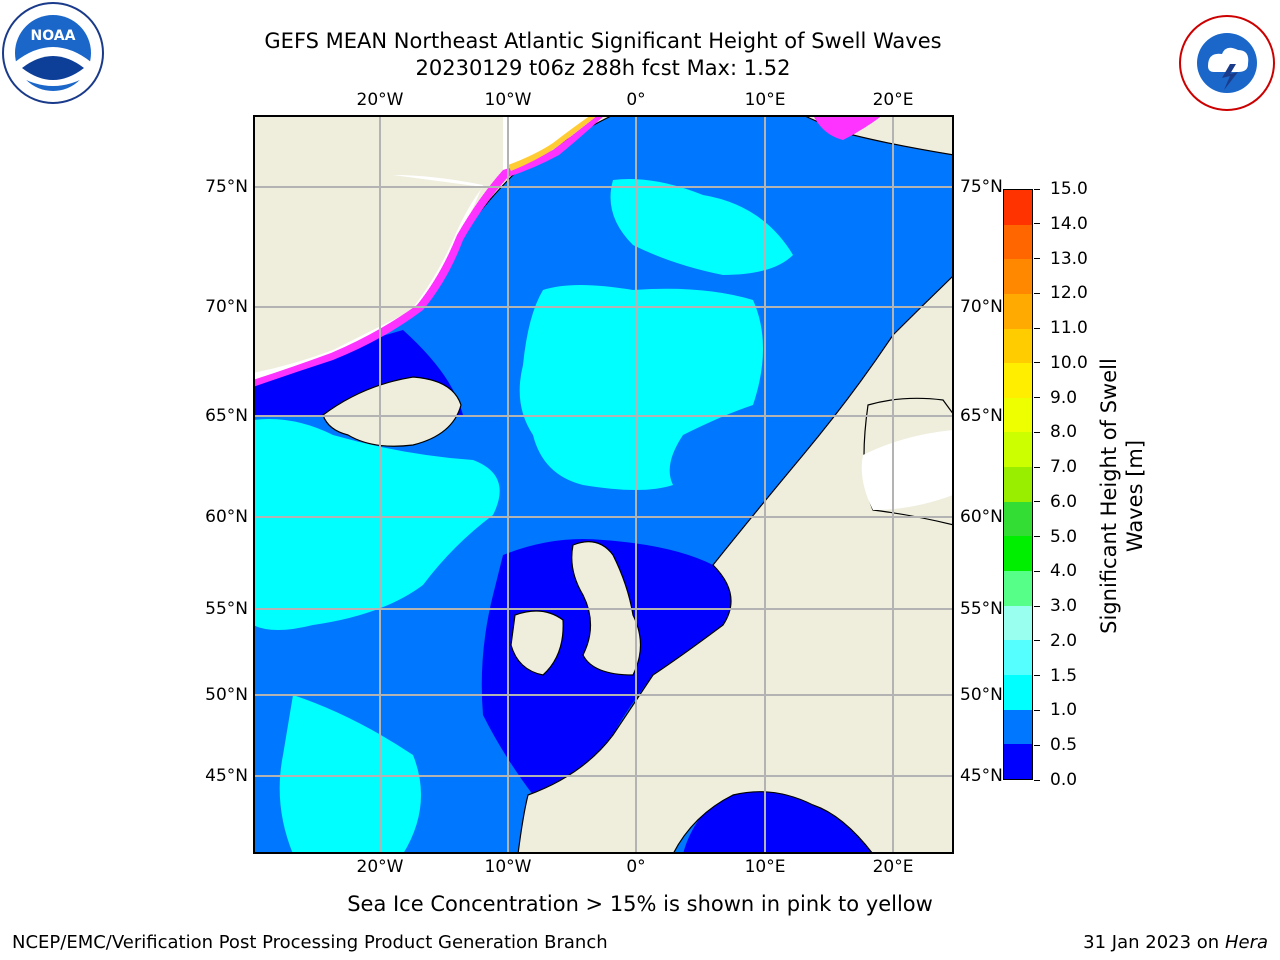  Describe the element at coordinates (537, 643) in the screenshot. I see `land-ireland` at that location.